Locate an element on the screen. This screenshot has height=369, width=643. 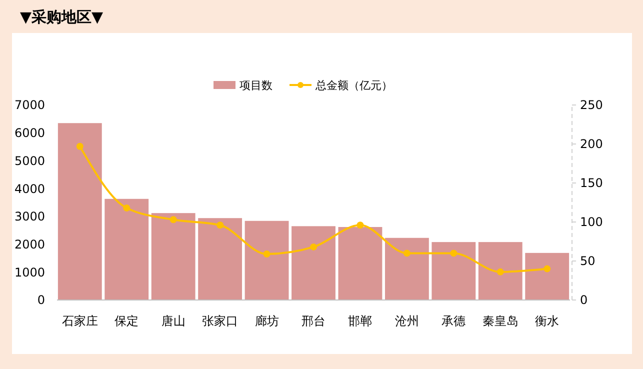
legend-label: 总金额（亿元） is located at coordinates (353, 85).